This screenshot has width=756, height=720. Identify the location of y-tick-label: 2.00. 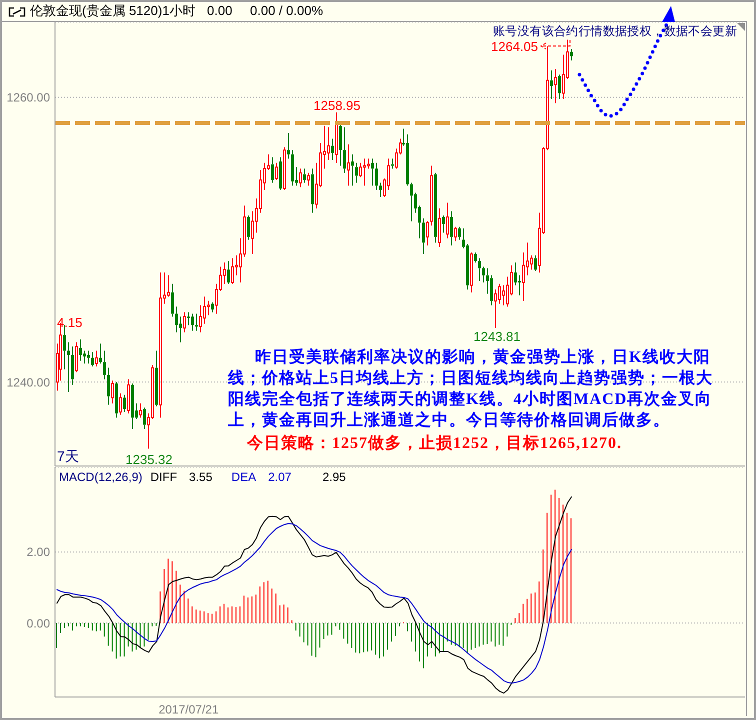
(38, 552).